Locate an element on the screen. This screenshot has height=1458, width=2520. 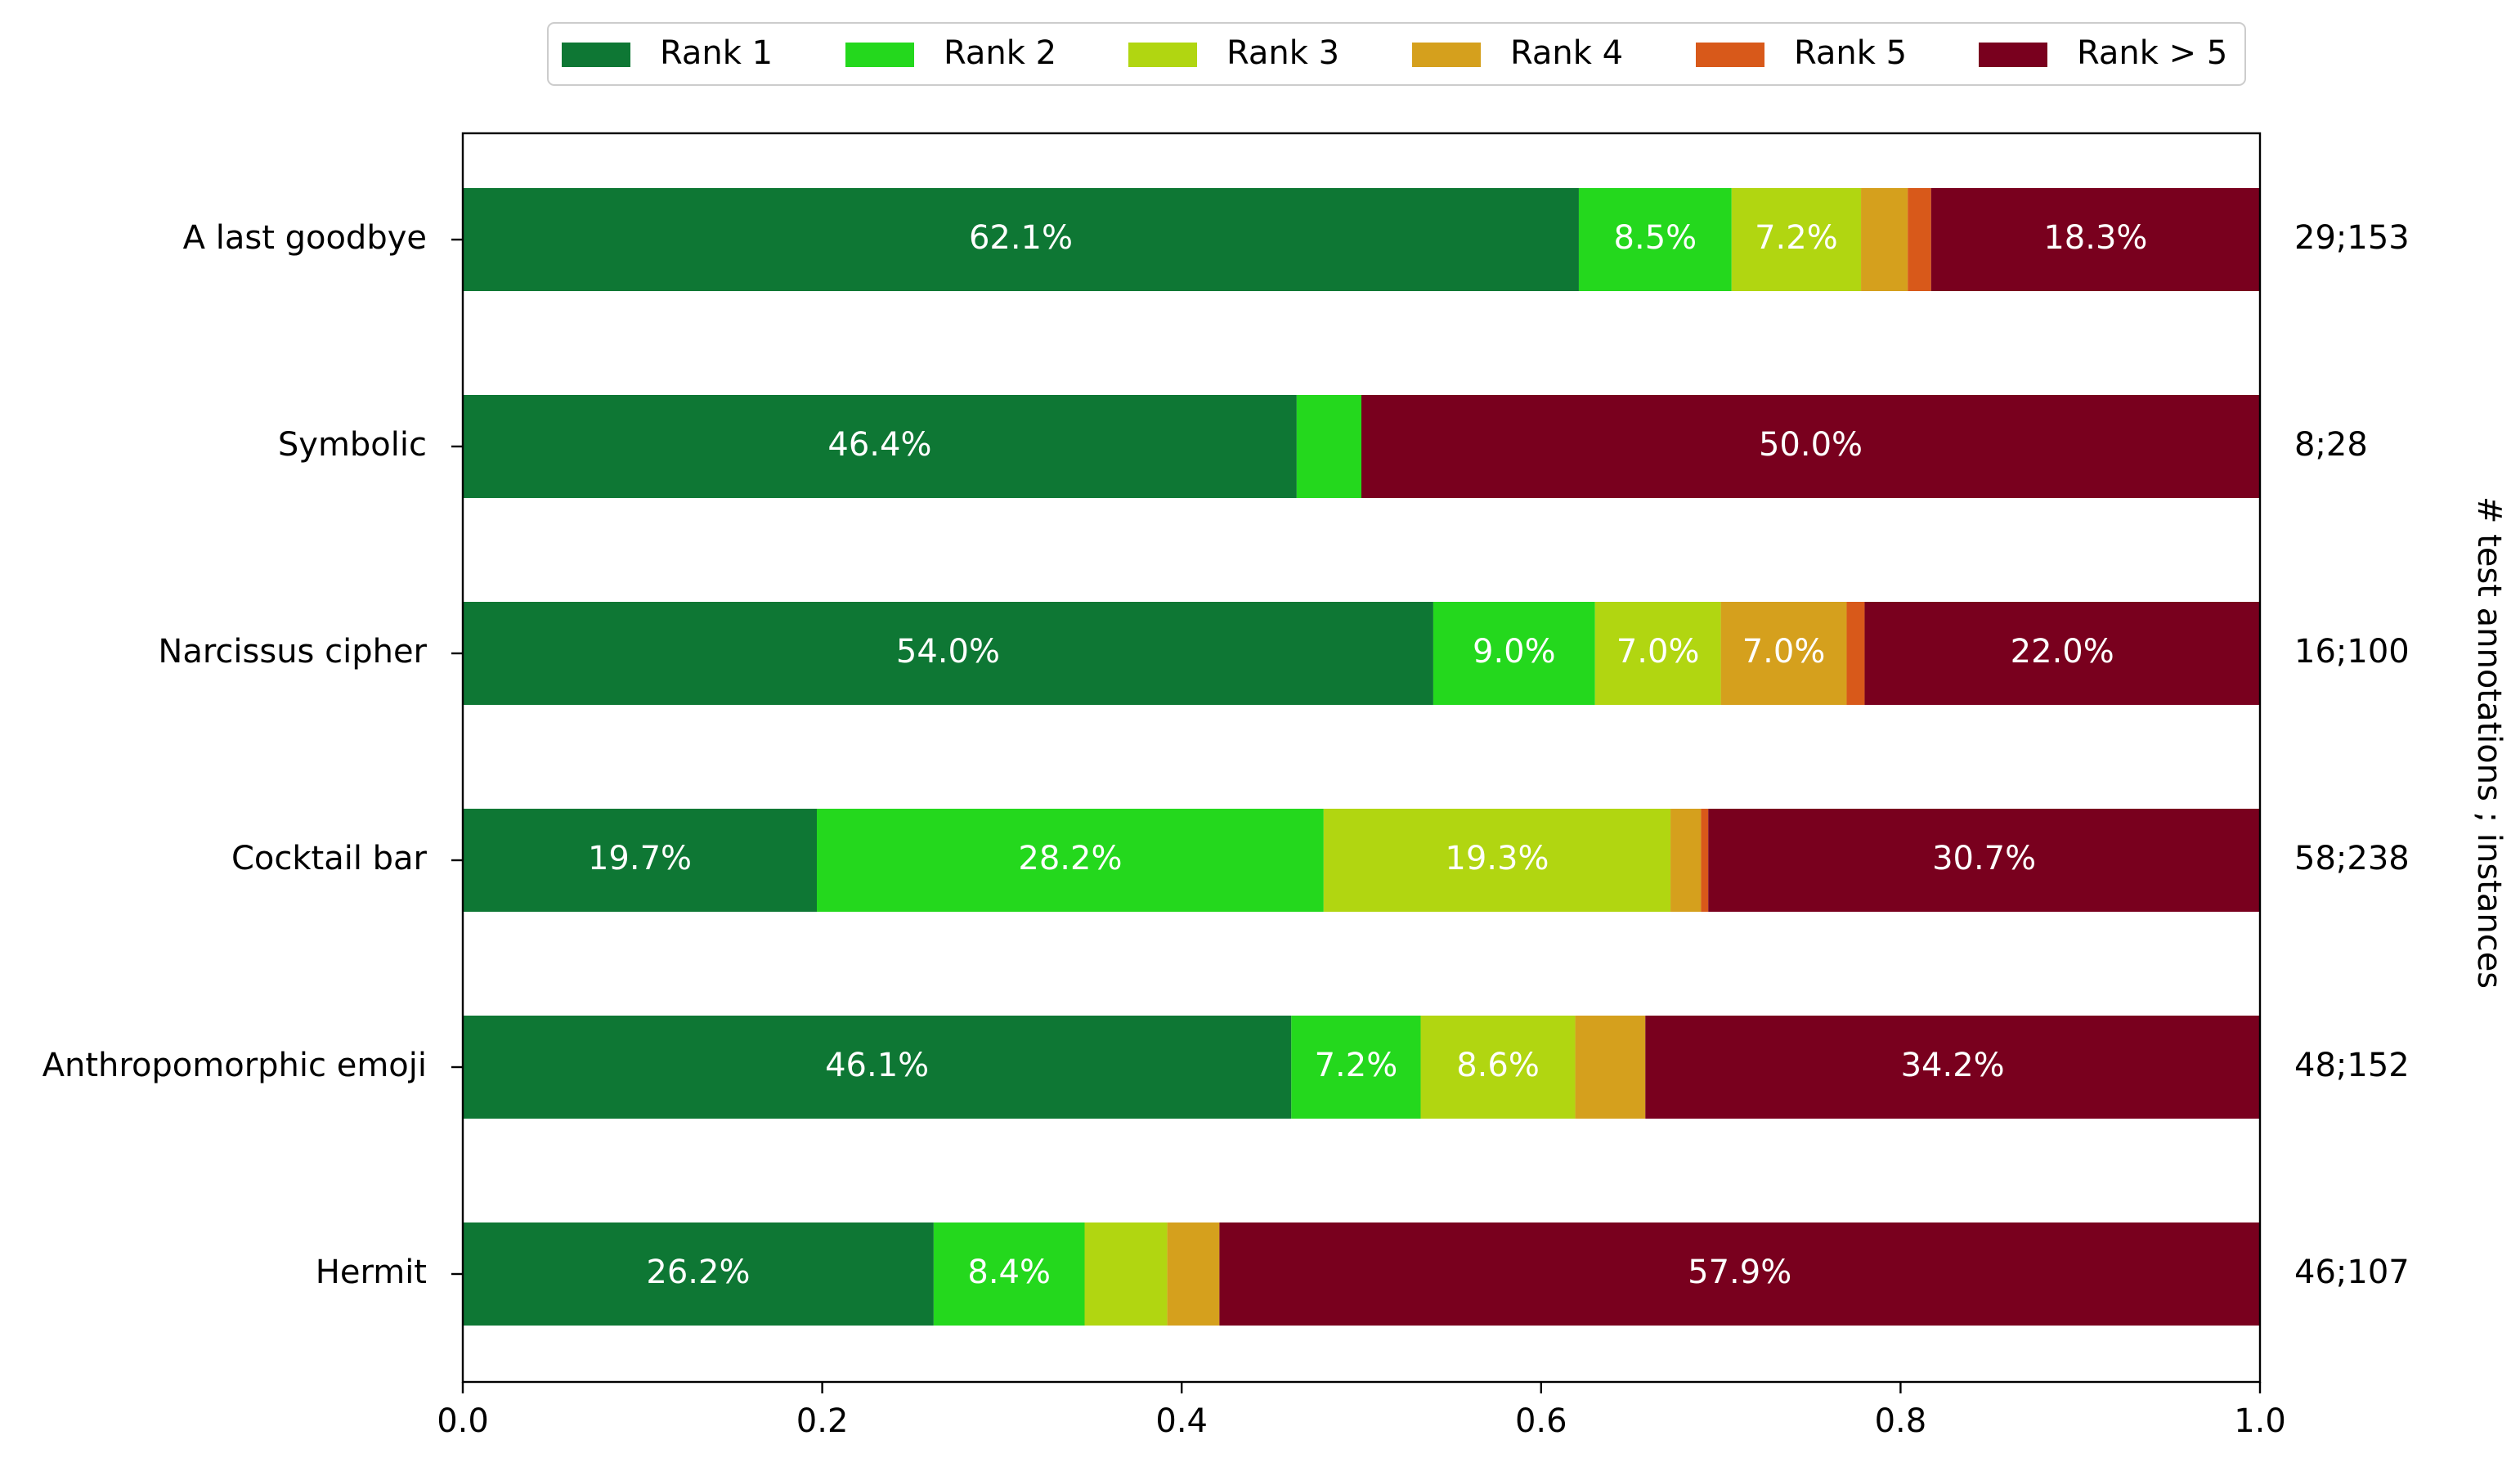
count-label: 8;28 is located at coordinates (2331, 445).